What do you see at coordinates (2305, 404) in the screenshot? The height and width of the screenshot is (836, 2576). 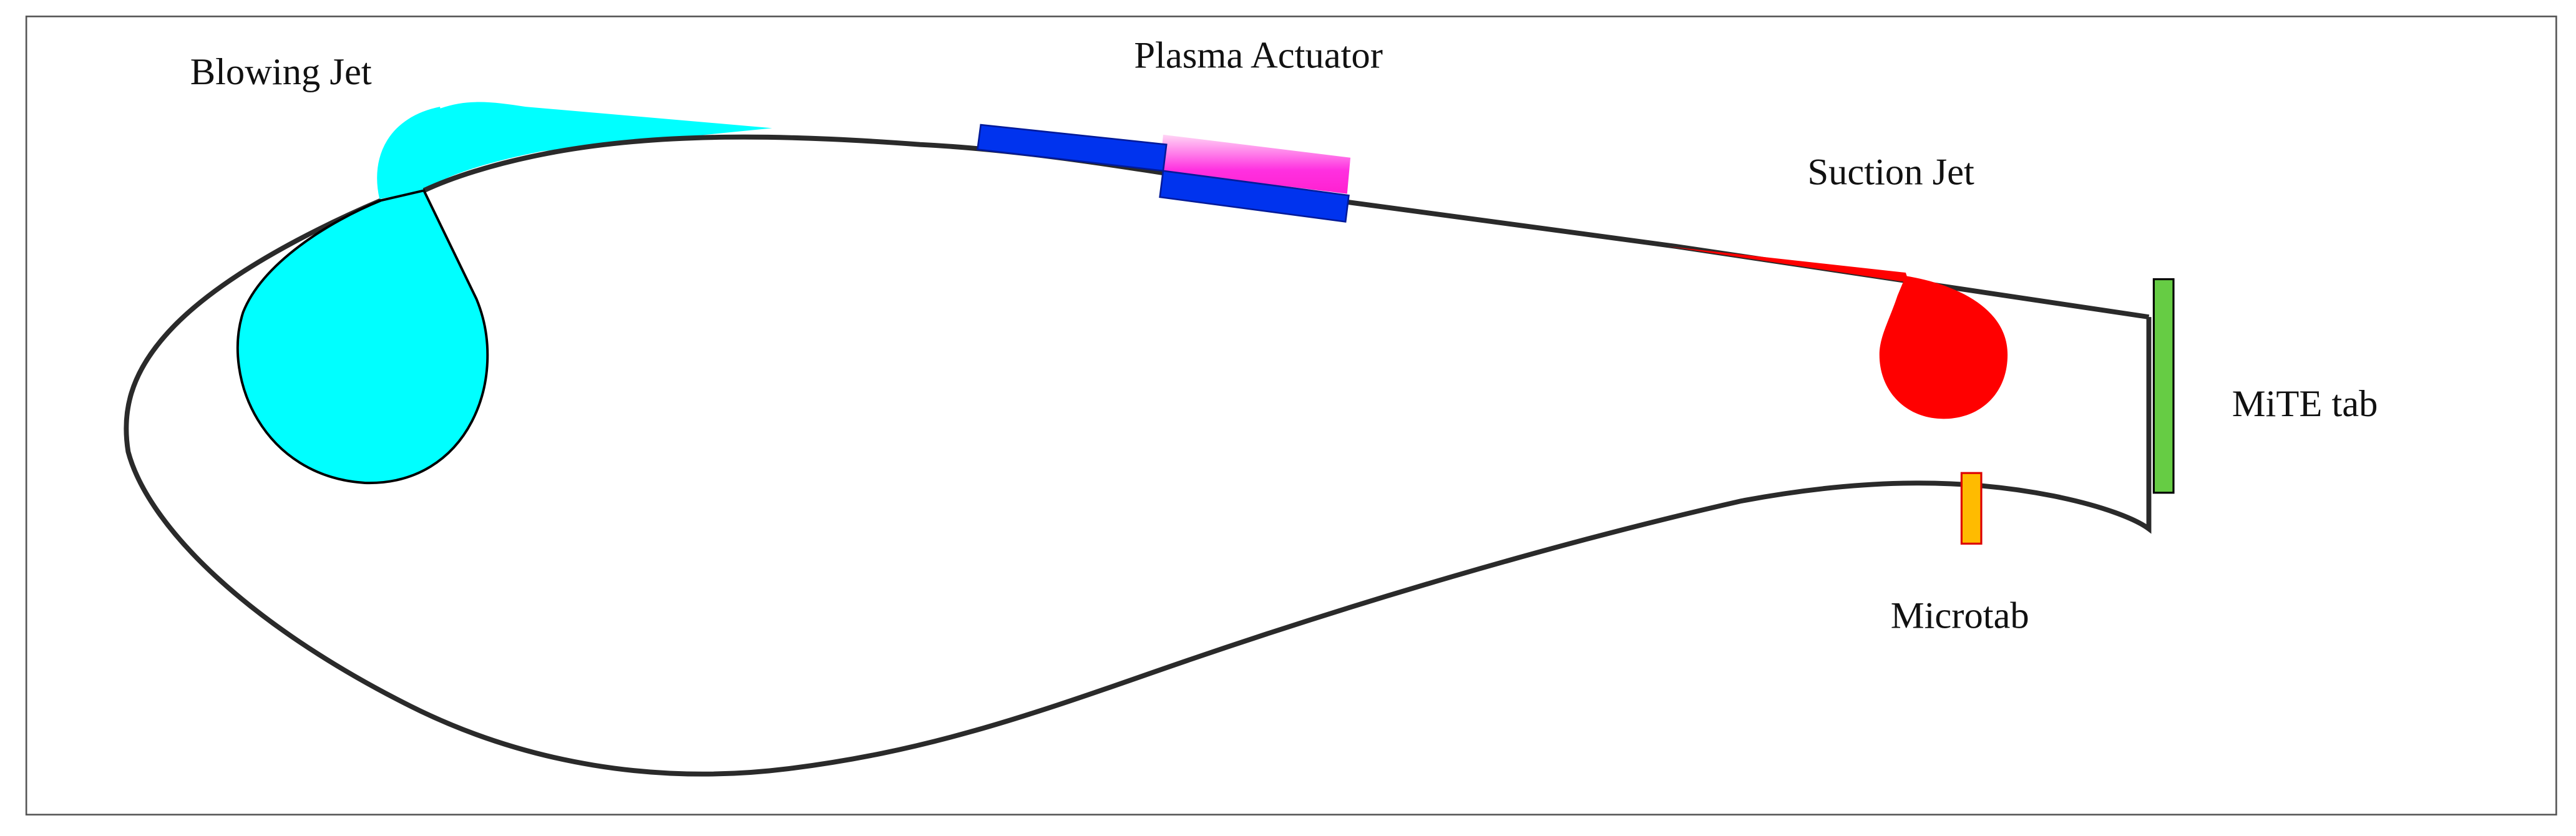 I see `label-mite-tab: MiTE tab` at bounding box center [2305, 404].